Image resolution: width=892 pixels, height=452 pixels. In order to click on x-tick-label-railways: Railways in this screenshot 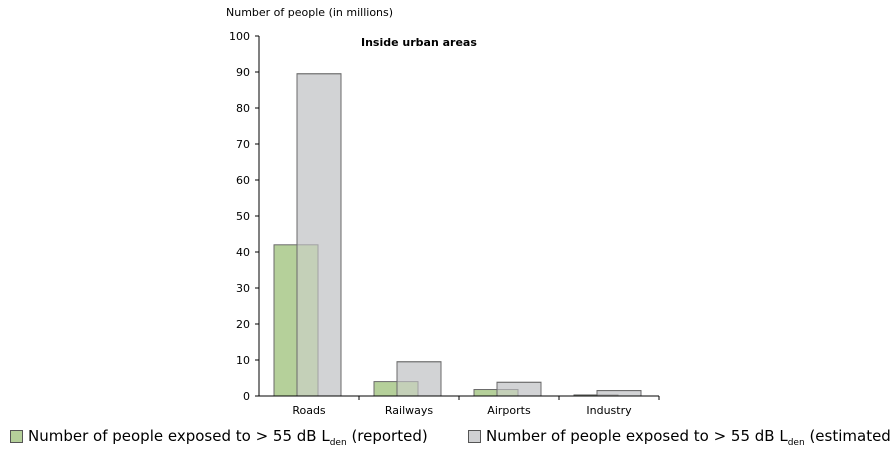, I will do `click(409, 410)`.